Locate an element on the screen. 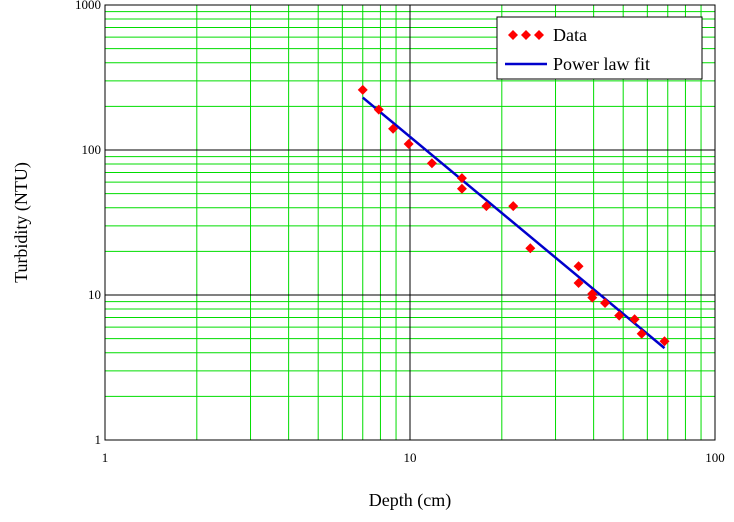 This screenshot has width=734, height=522. legend-box is located at coordinates (599, 48).